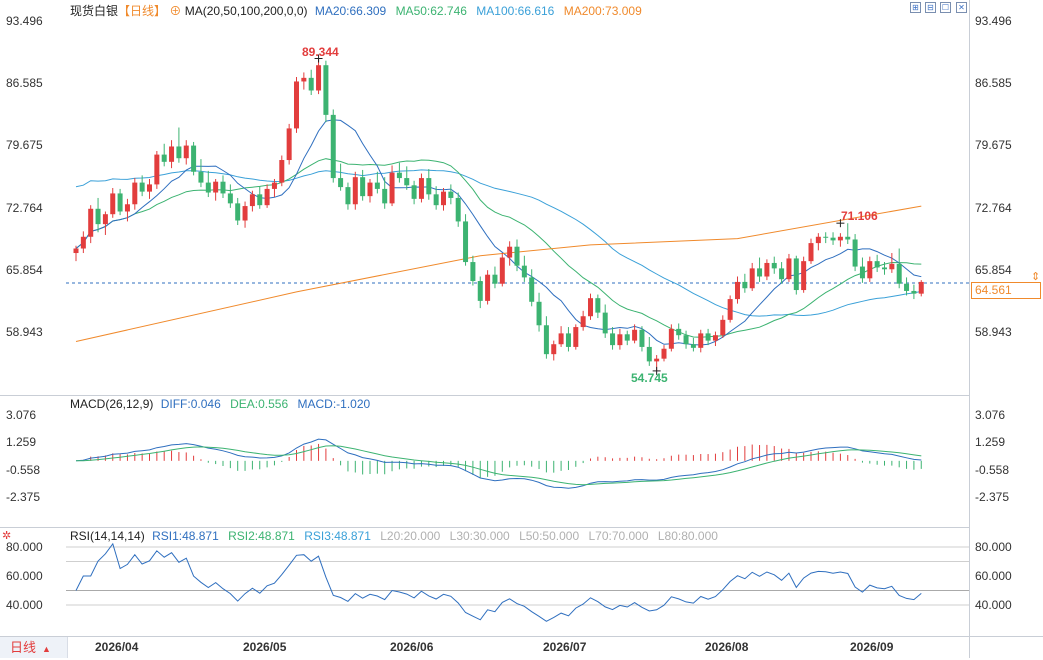 The image size is (1043, 660). Describe the element at coordinates (34, 647) in the screenshot. I see `period-selector-button: 日线 ▲` at that location.